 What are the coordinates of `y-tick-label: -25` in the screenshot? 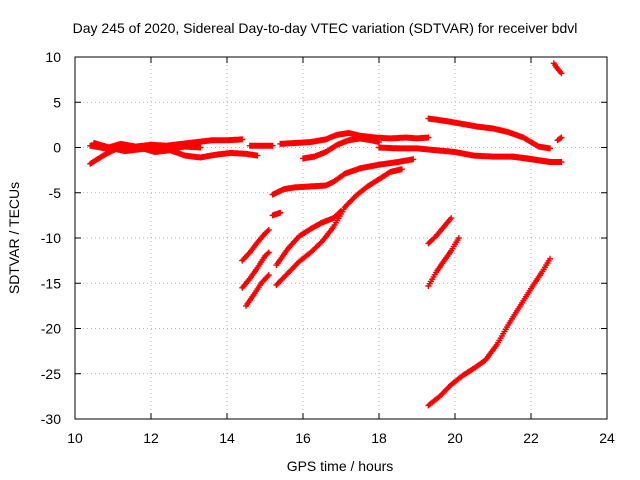 It's located at (51, 374).